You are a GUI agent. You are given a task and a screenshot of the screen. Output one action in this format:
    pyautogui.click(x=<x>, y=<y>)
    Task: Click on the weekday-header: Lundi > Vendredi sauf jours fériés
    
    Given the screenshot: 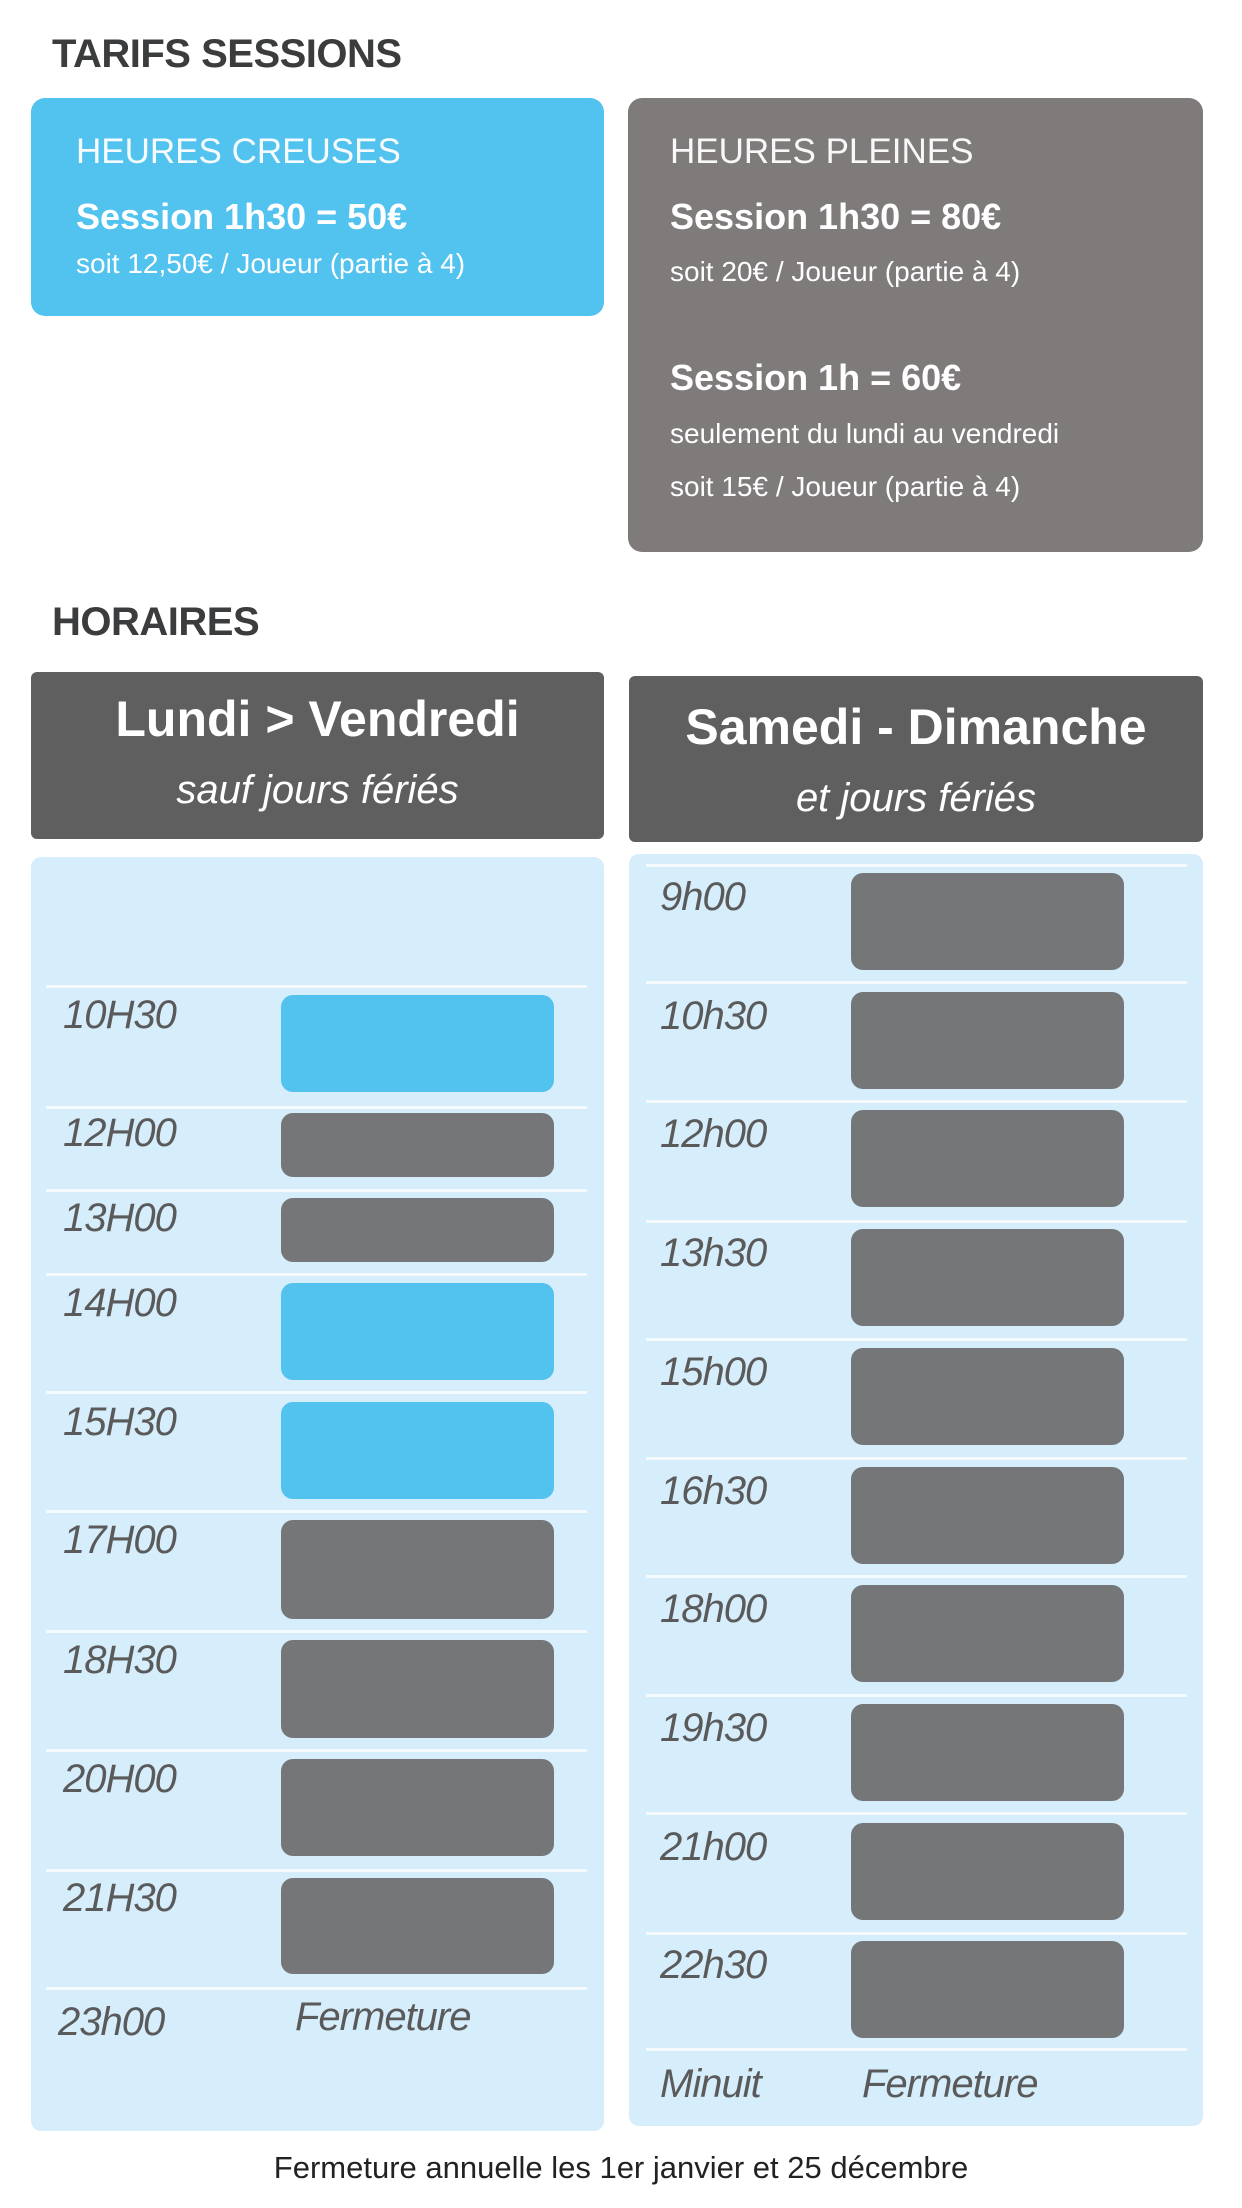 What is the action you would take?
    pyautogui.click(x=317, y=755)
    